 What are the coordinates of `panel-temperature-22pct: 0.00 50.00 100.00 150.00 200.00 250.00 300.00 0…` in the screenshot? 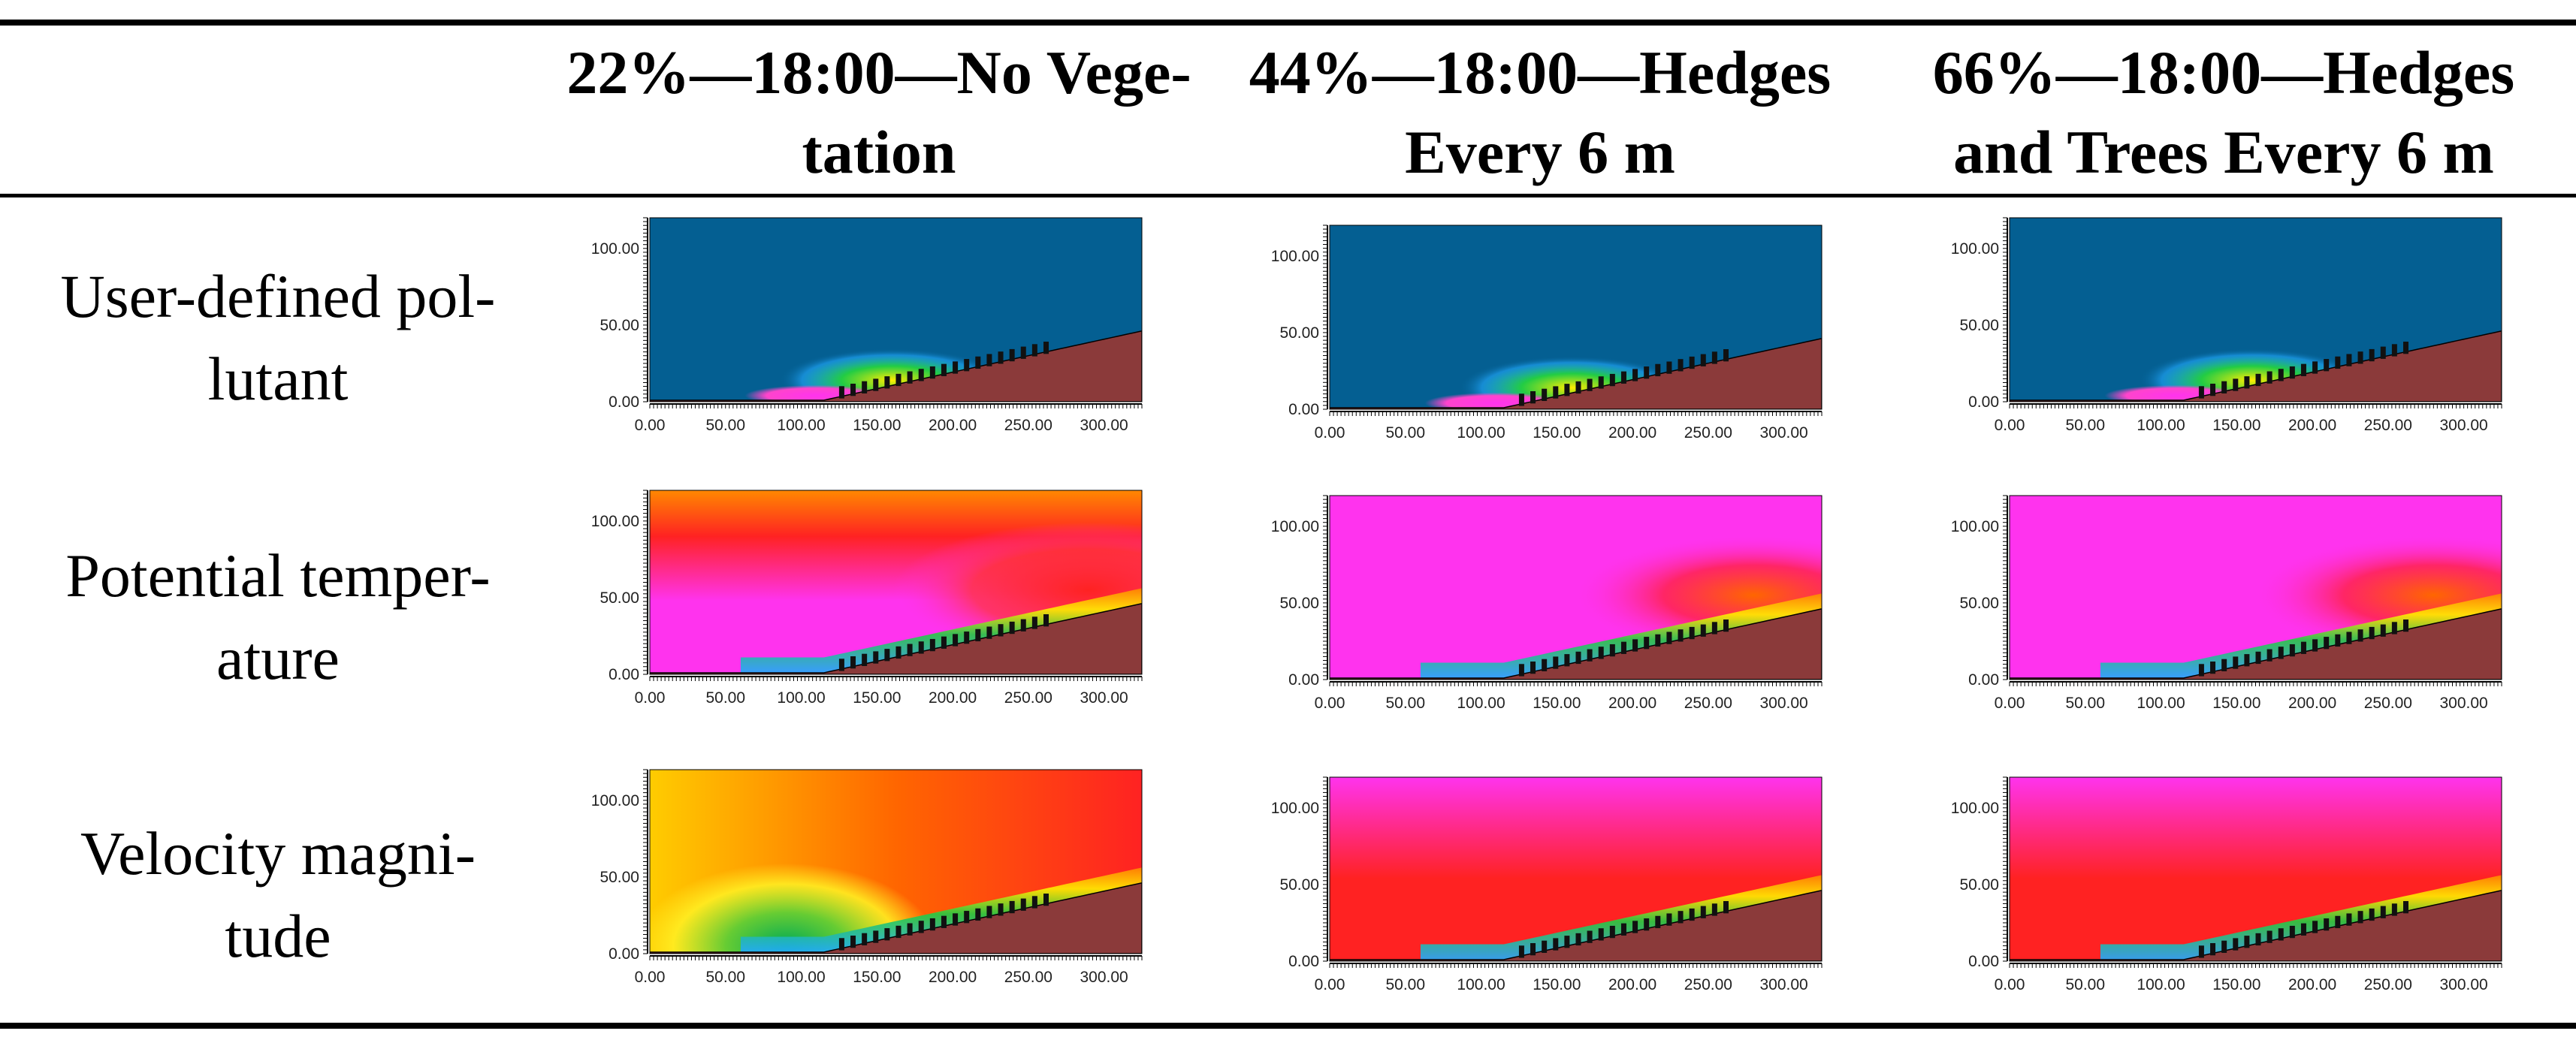 It's located at (871, 605).